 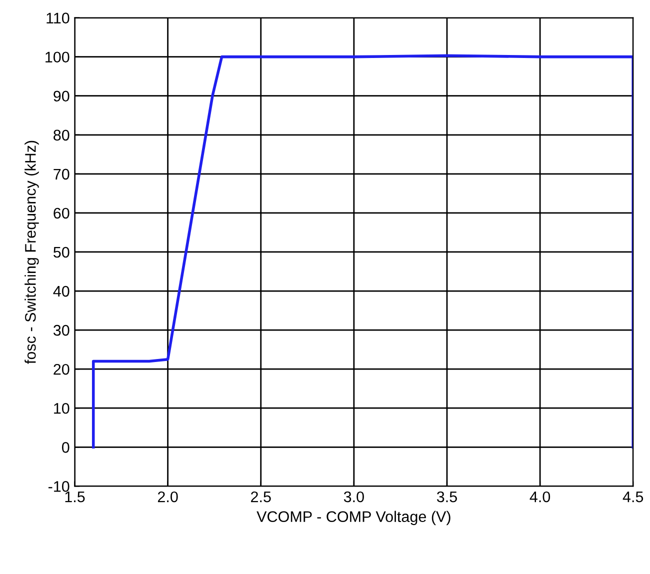 What do you see at coordinates (61, 291) in the screenshot?
I see `y-tick-label: 40` at bounding box center [61, 291].